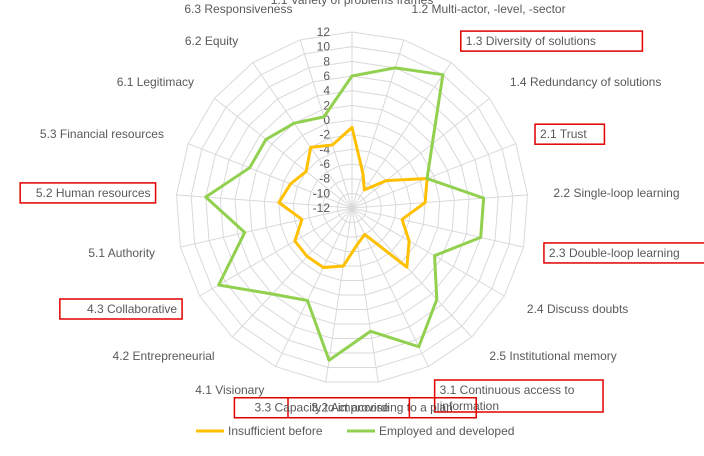  I want to click on series-line-insufficient-before, so click(353, 197).